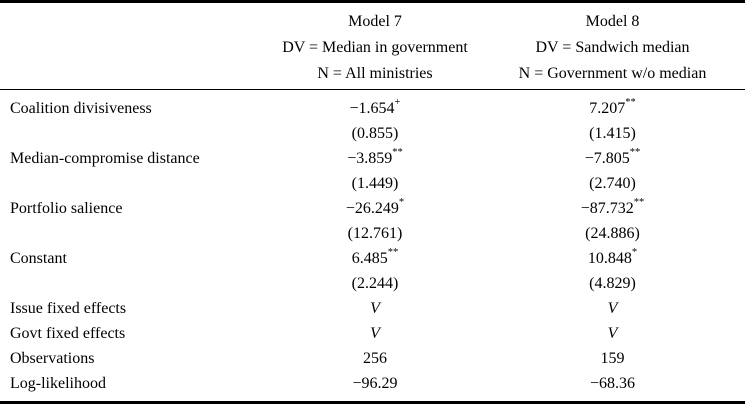  I want to click on row-label: Portfolio salience, so click(66, 208).